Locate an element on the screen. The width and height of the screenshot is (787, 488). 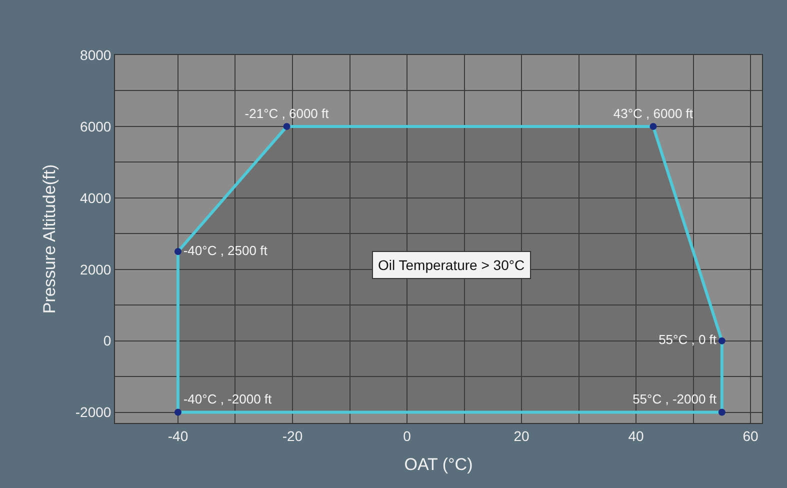
data-label: 55°C , 0 ft is located at coordinates (687, 340).